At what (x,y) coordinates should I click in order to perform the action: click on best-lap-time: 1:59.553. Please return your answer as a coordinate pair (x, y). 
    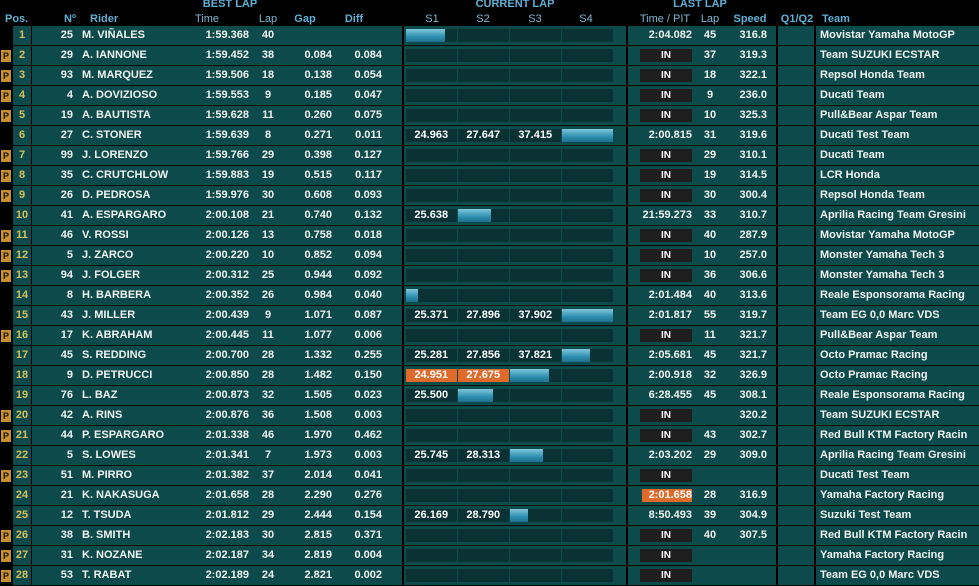
    Looking at the image, I should click on (227, 95).